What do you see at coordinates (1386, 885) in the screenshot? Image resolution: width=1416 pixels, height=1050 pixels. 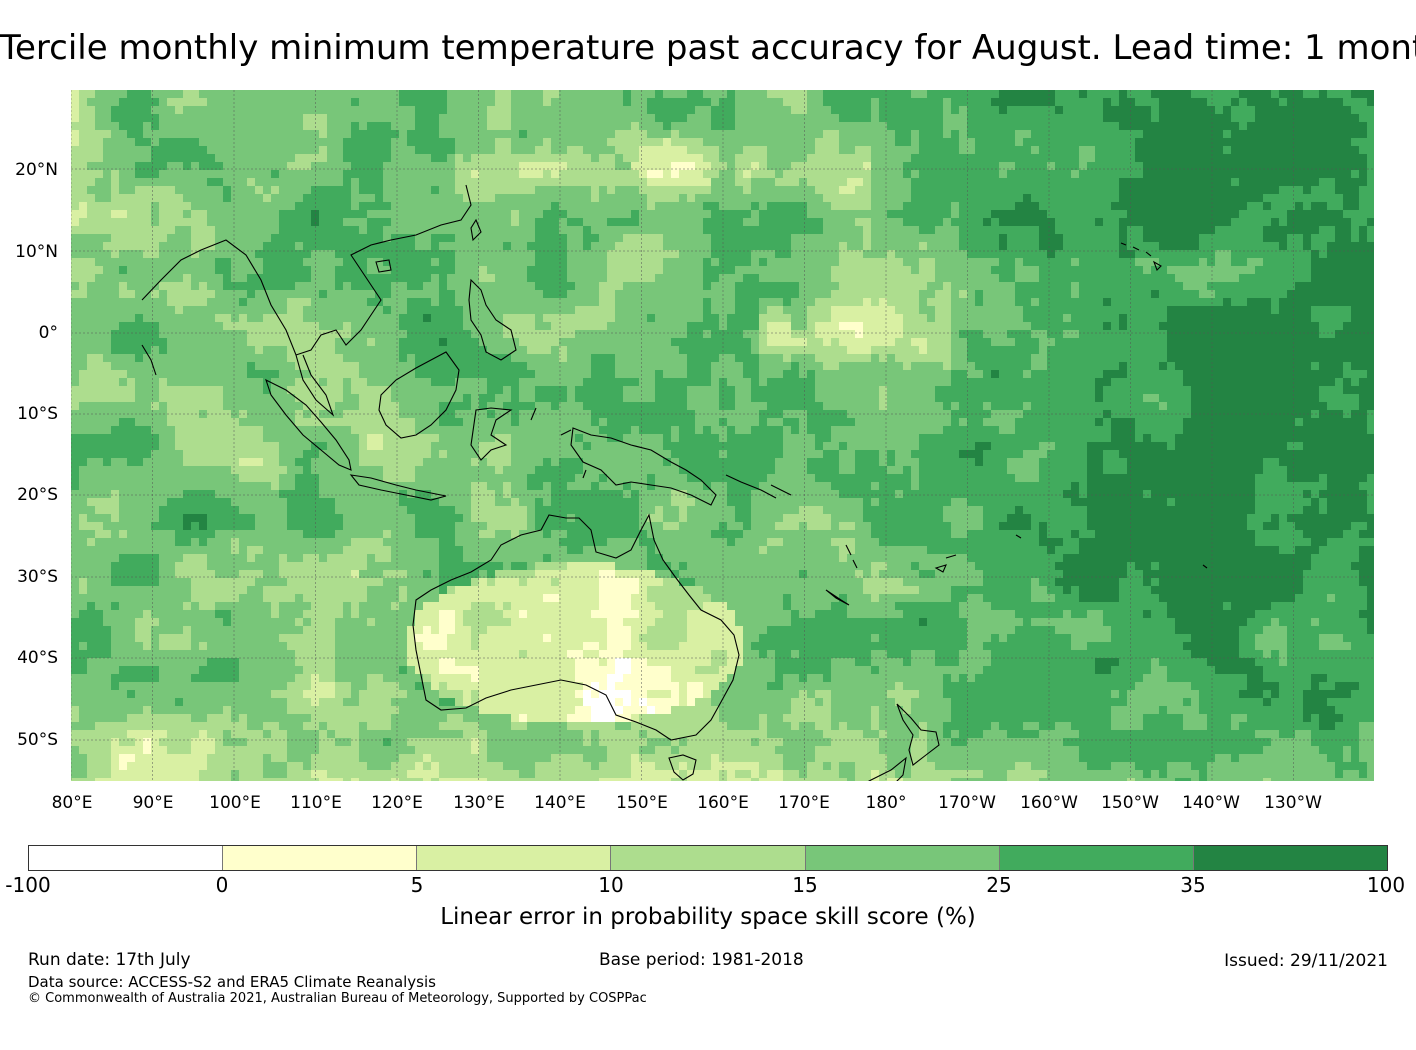 I see `colorbar-tick-7: 100` at bounding box center [1386, 885].